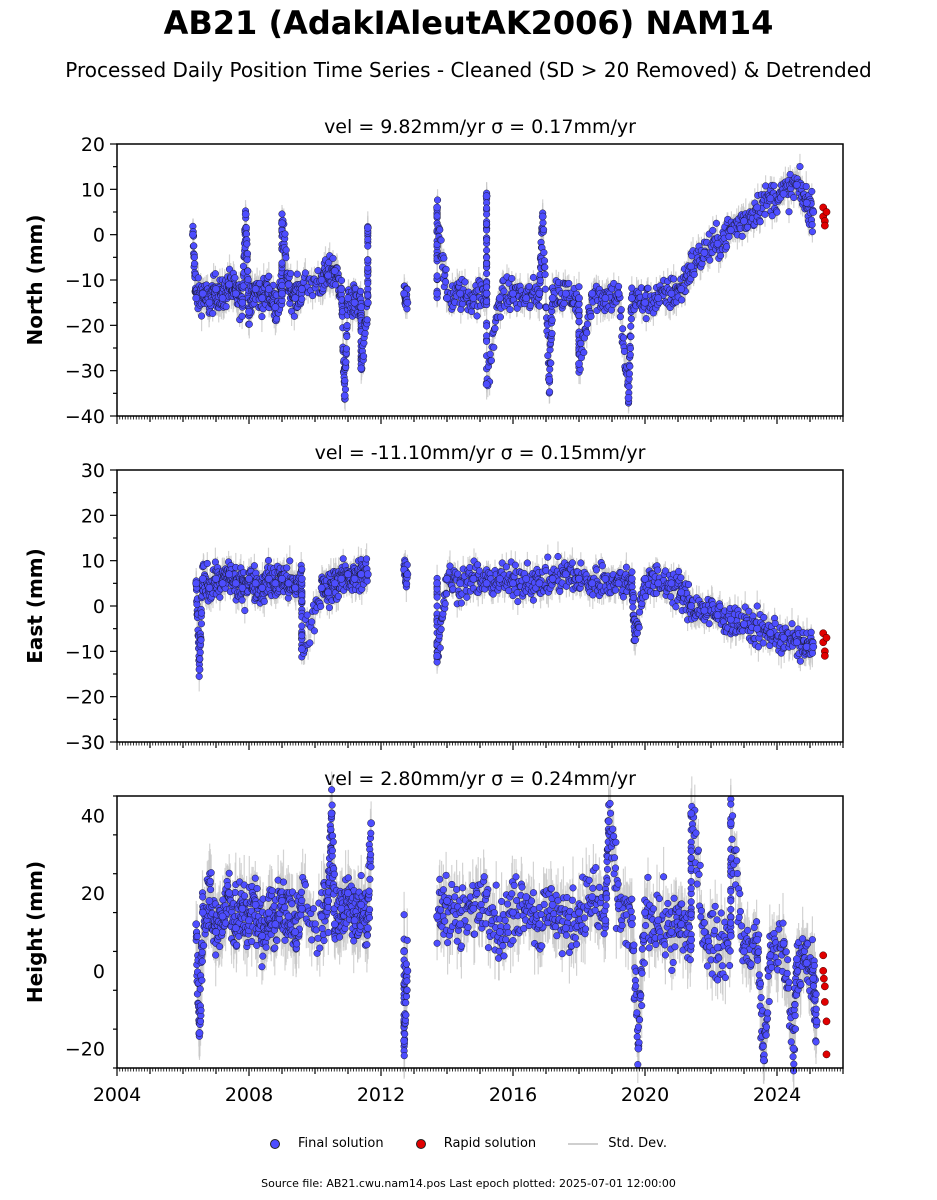  Describe the element at coordinates (85, 326) in the screenshot. I see `y-tick-label: −20` at that location.